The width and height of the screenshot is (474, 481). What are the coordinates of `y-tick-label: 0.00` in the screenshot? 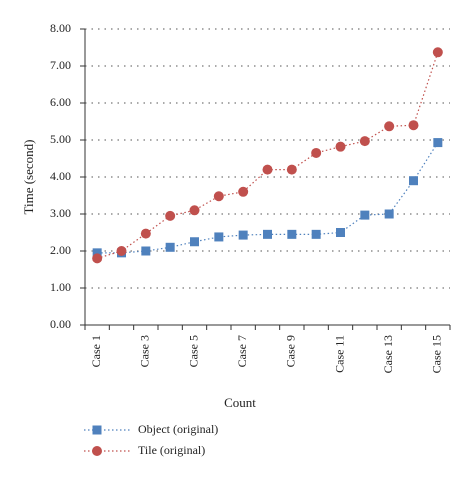 It's located at (60, 324).